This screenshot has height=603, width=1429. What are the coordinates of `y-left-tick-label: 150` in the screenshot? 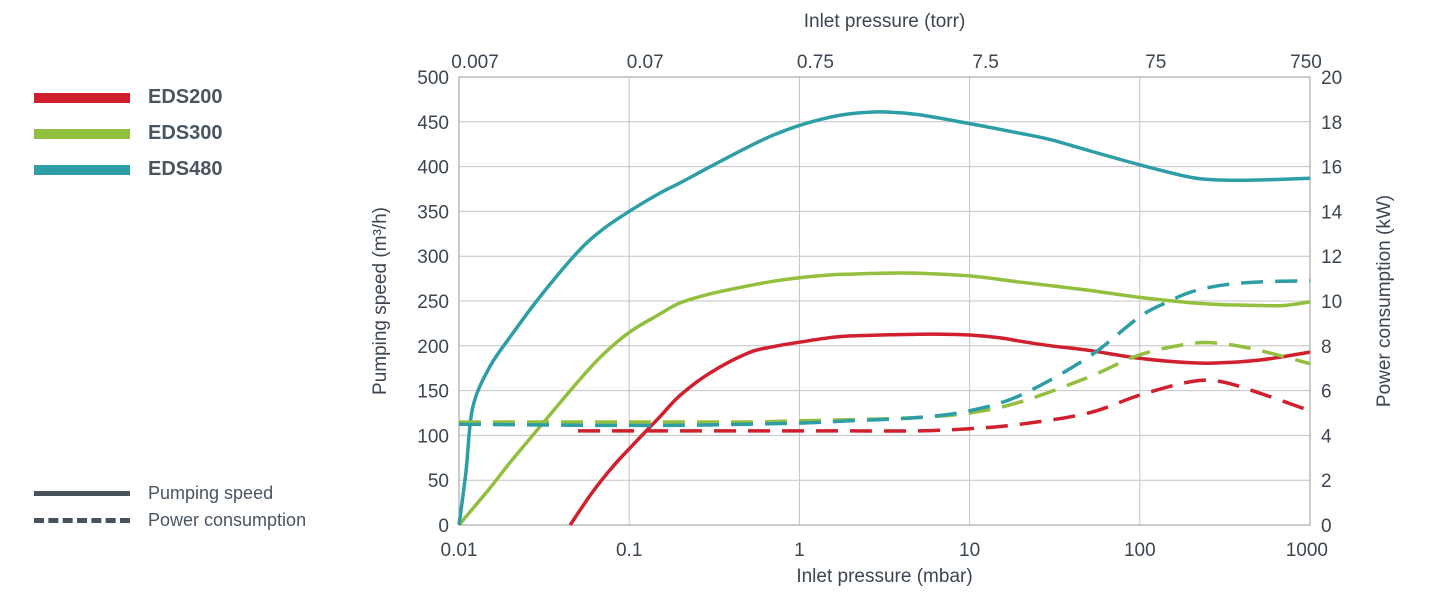 It's located at (433, 392).